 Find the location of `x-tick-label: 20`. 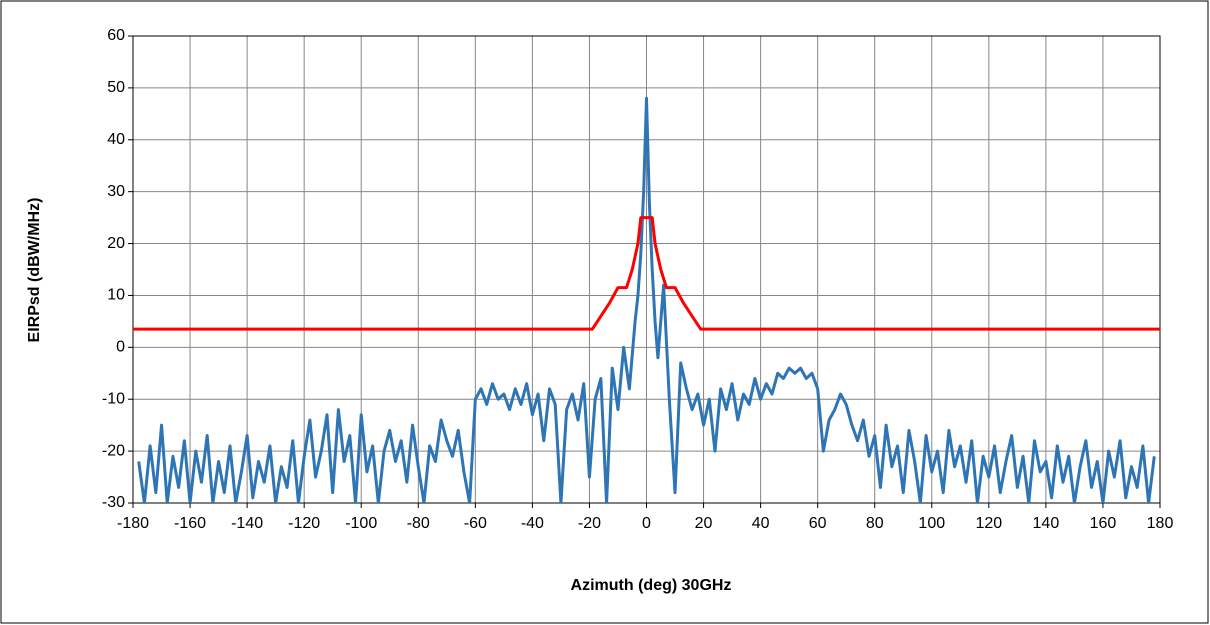

x-tick-label: 20 is located at coordinates (704, 523).